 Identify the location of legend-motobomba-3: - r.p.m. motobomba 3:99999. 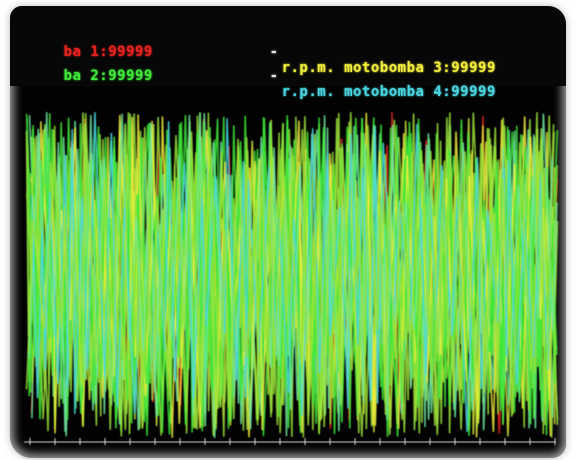
(356, 60).